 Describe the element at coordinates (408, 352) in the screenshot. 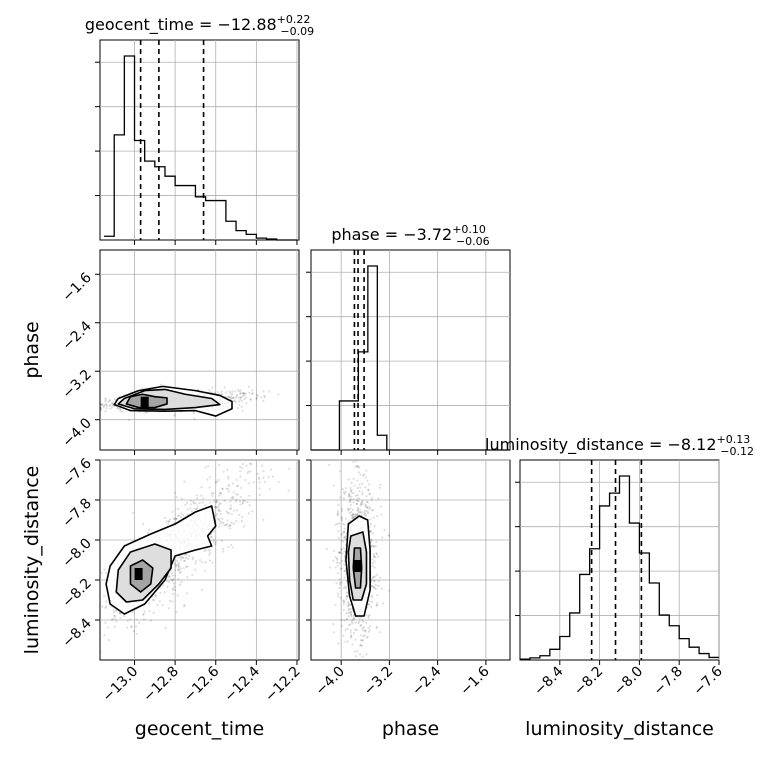

I see `histogram-panel-phase` at that location.